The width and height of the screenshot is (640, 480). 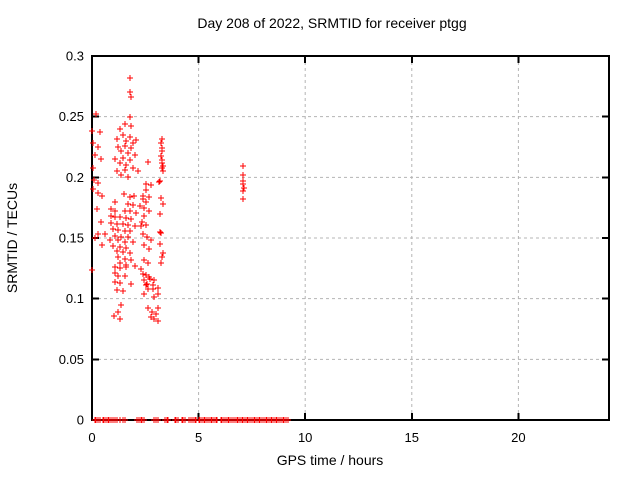 I want to click on x-tick-label: 20, so click(x=518, y=437).